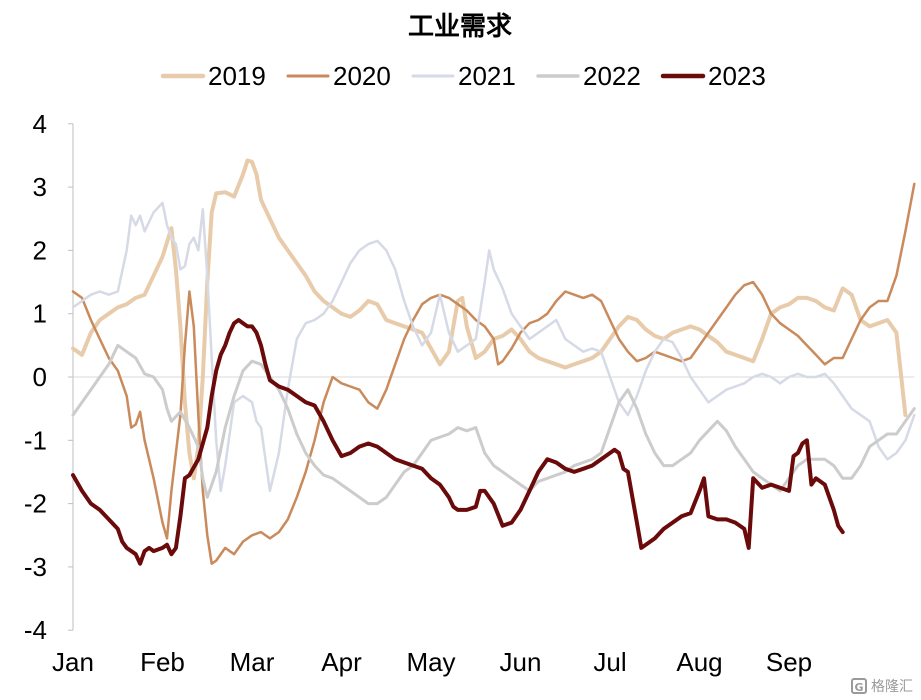 The image size is (921, 700). What do you see at coordinates (35, 630) in the screenshot?
I see `y-tick-label: -4` at bounding box center [35, 630].